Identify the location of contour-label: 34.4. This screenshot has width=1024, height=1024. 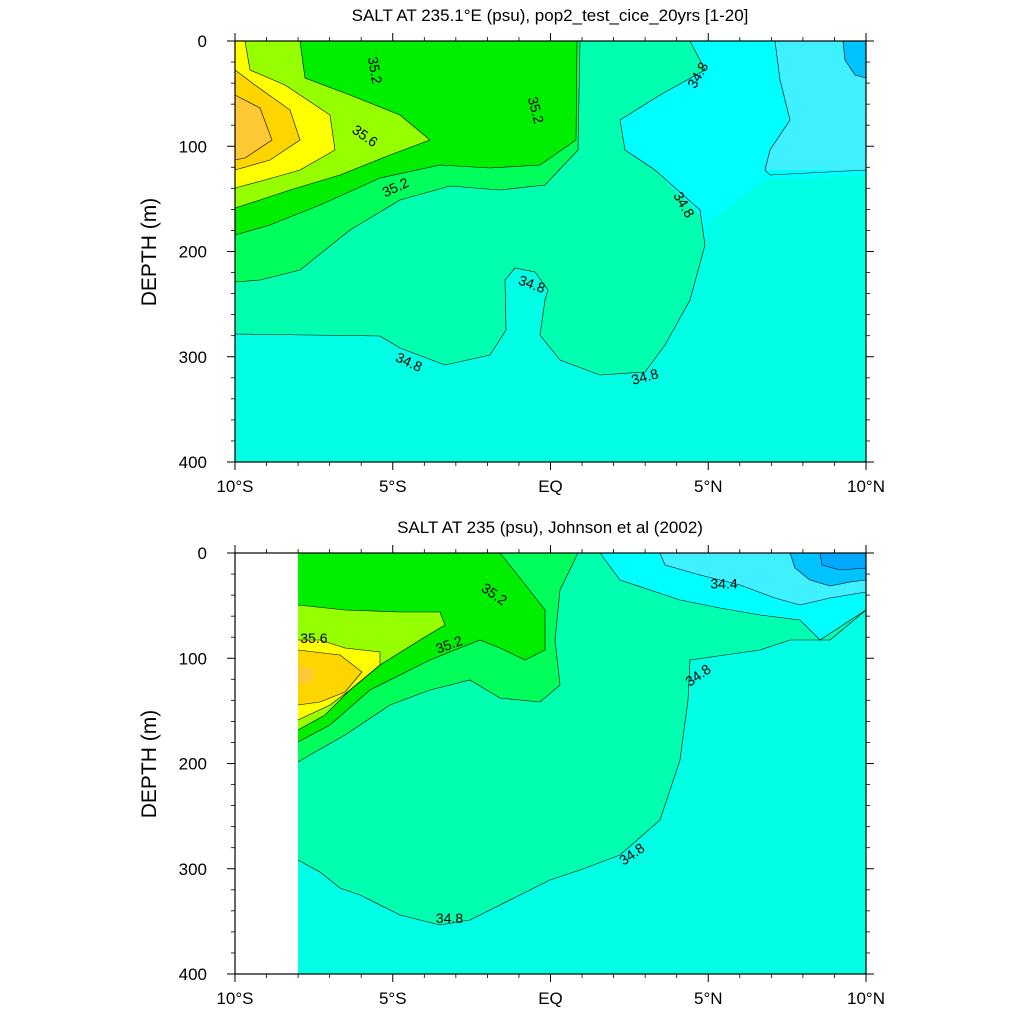
(723, 583).